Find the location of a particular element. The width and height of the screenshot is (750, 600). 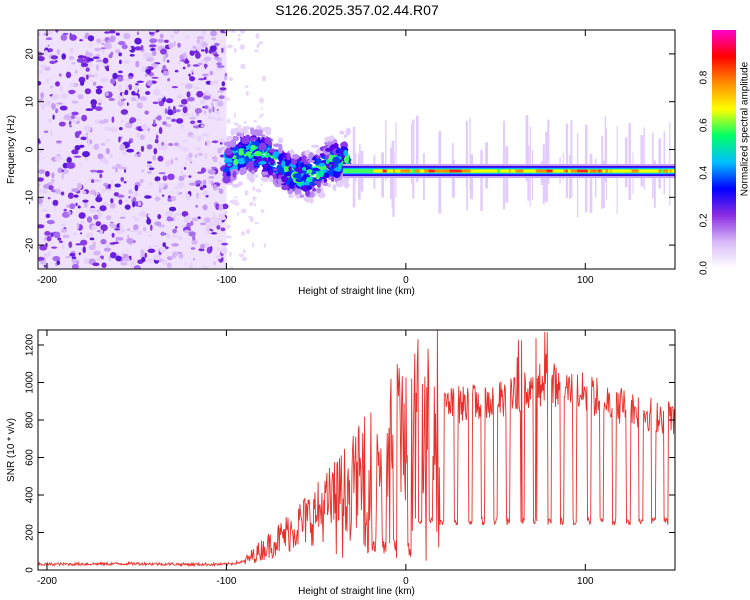

snr-y-tick-label: 800 is located at coordinates (30, 419).